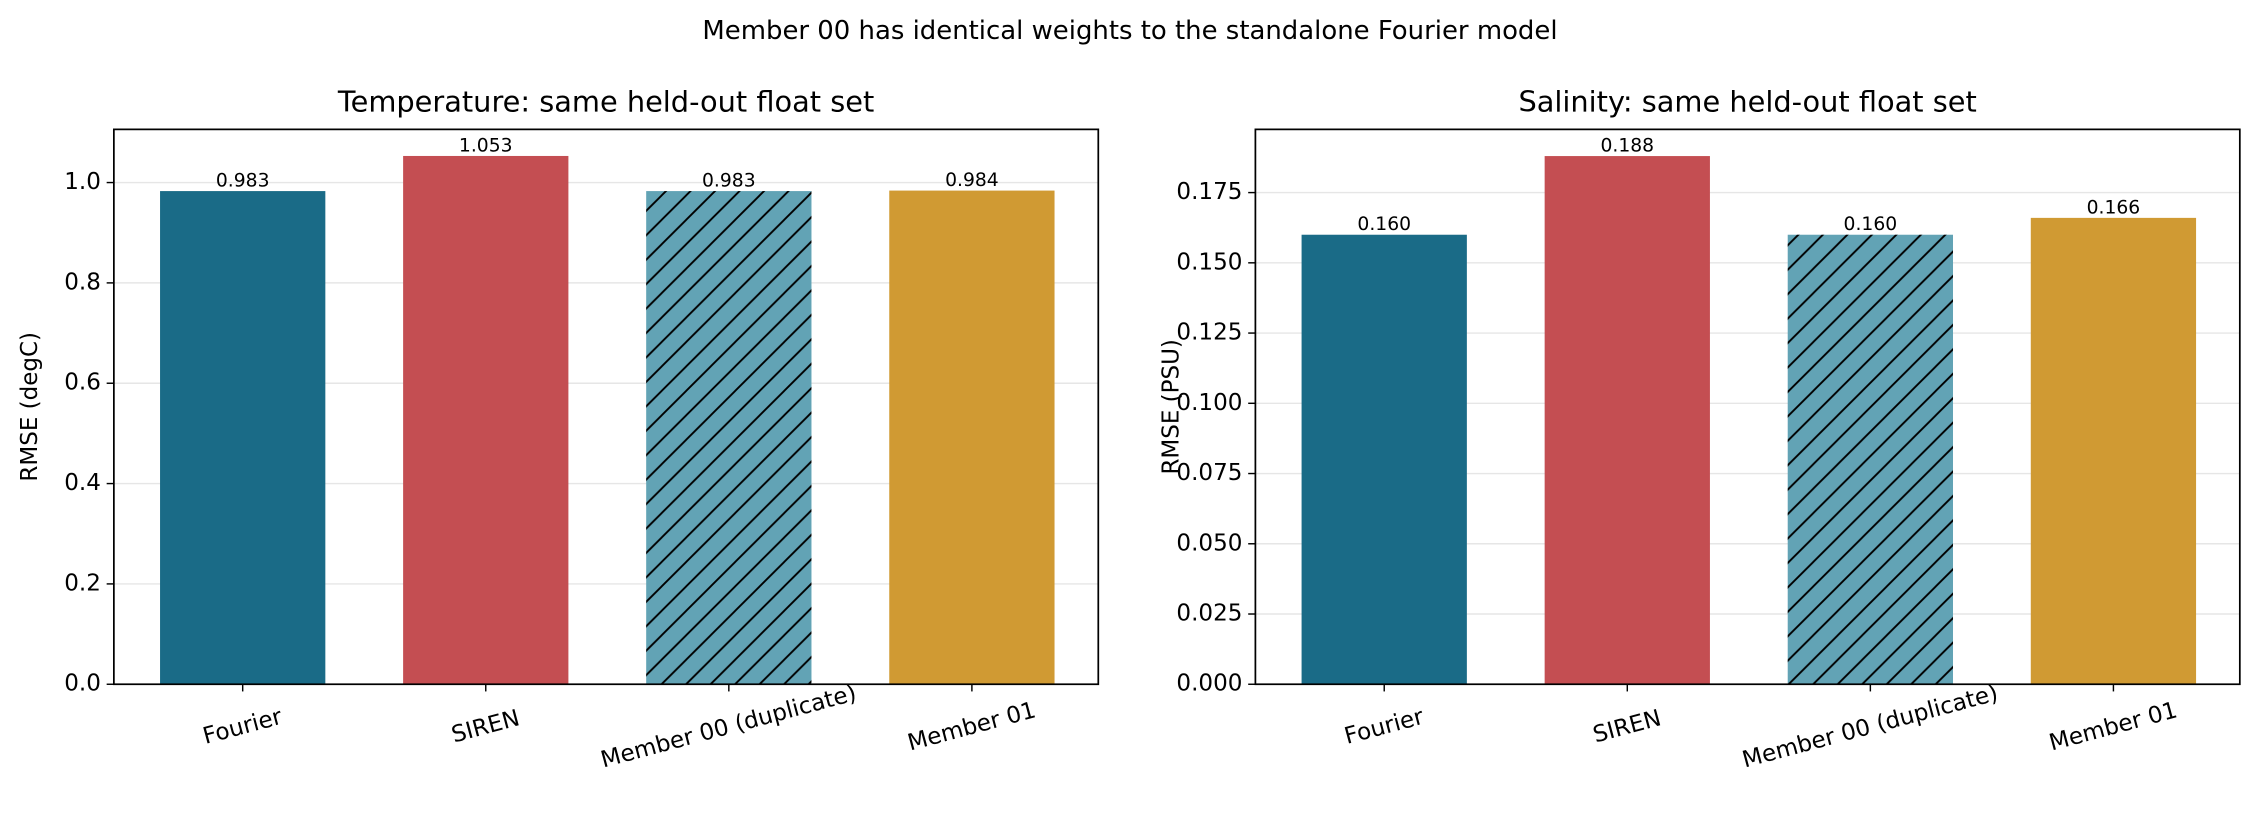 The image size is (2260, 828). Describe the element at coordinates (1209, 473) in the screenshot. I see `y-tick-label: 0.075` at that location.